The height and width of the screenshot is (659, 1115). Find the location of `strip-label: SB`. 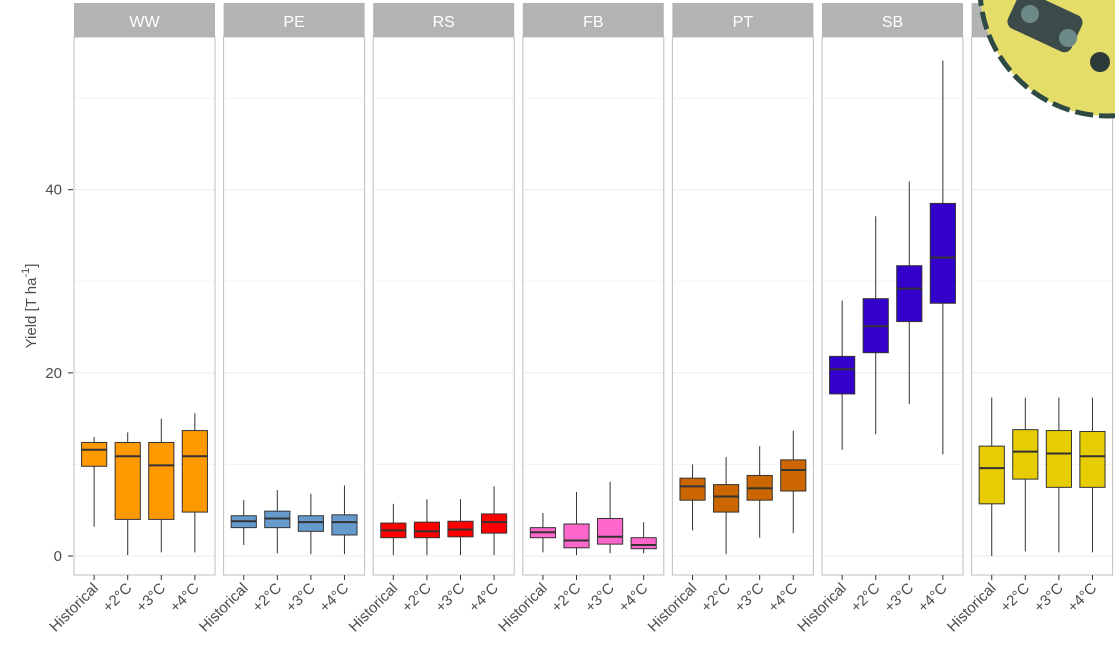

strip-label: SB is located at coordinates (892, 22).